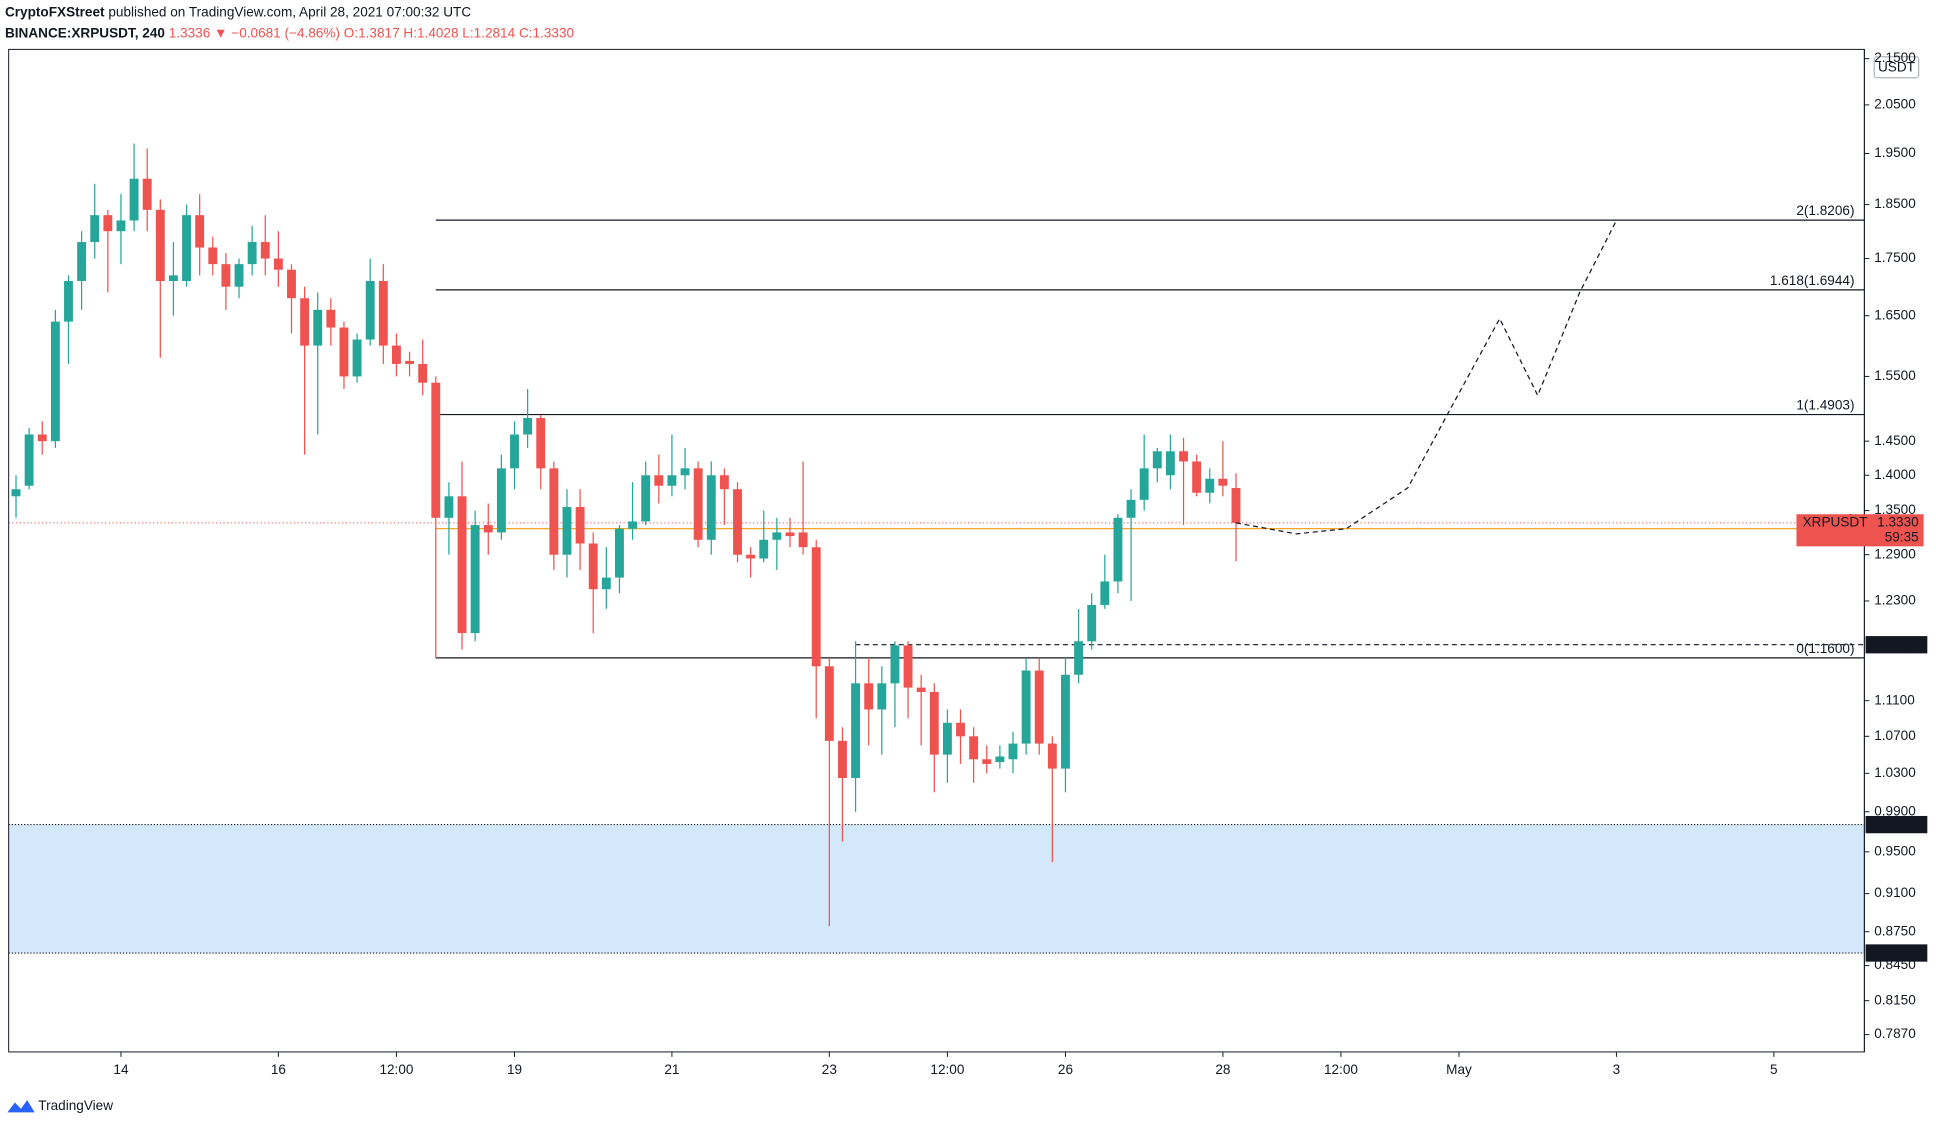  What do you see at coordinates (547, 32) in the screenshot?
I see `close: C:1.3330` at bounding box center [547, 32].